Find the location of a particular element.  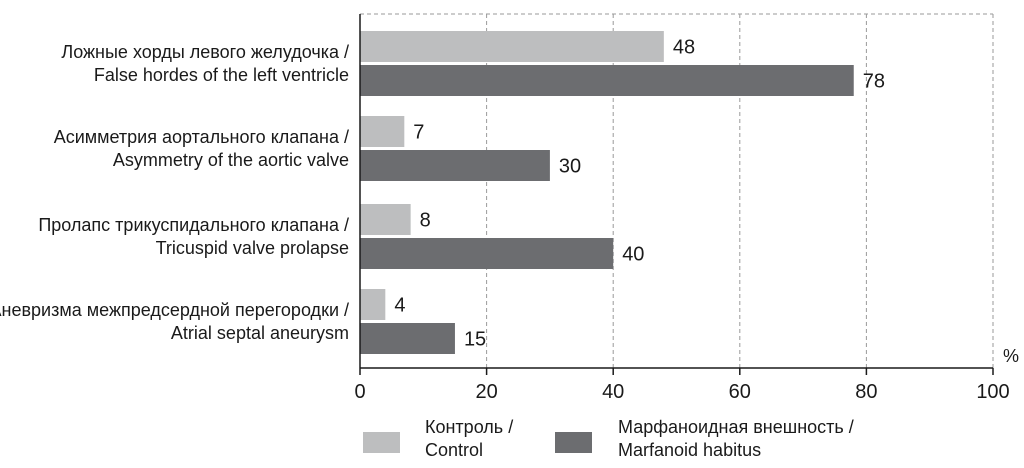

category-label-3-1: Atrial septal aneurysm is located at coordinates (260, 333).